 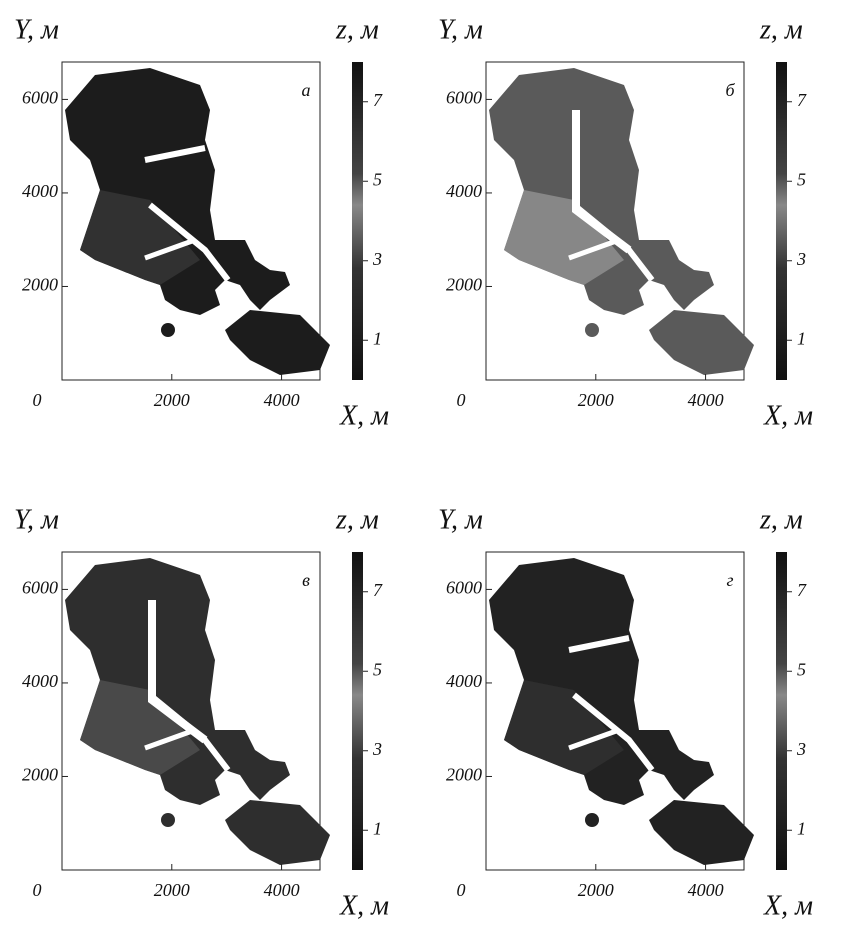 I want to click on panel-label: б, so click(x=730, y=90).